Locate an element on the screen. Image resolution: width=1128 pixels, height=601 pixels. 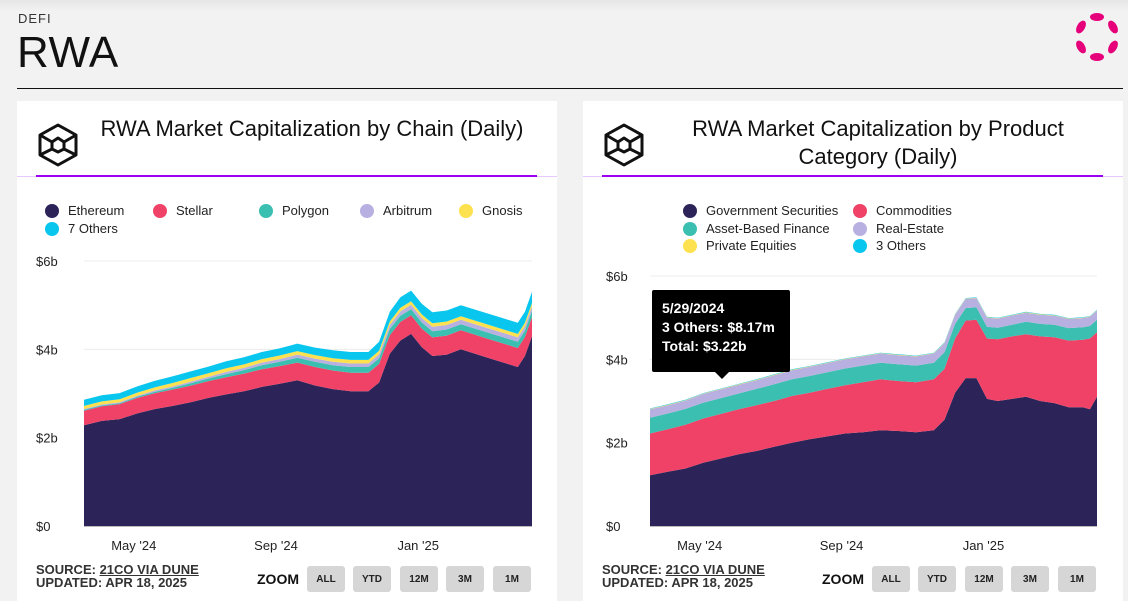
area-series-government-securities is located at coordinates (873, 452).